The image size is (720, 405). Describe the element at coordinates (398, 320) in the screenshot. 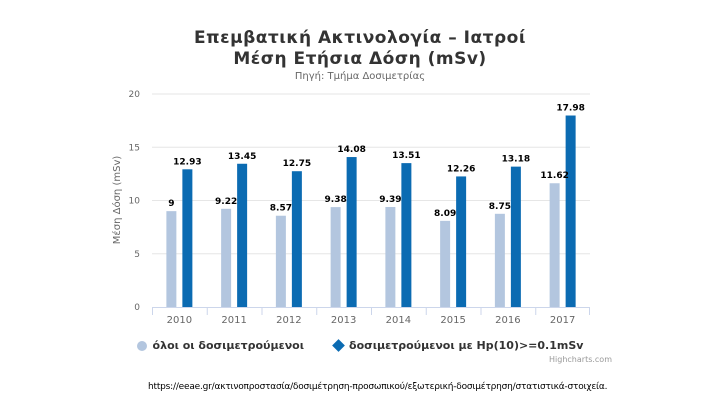

I see `x-tick-label: 2014` at that location.